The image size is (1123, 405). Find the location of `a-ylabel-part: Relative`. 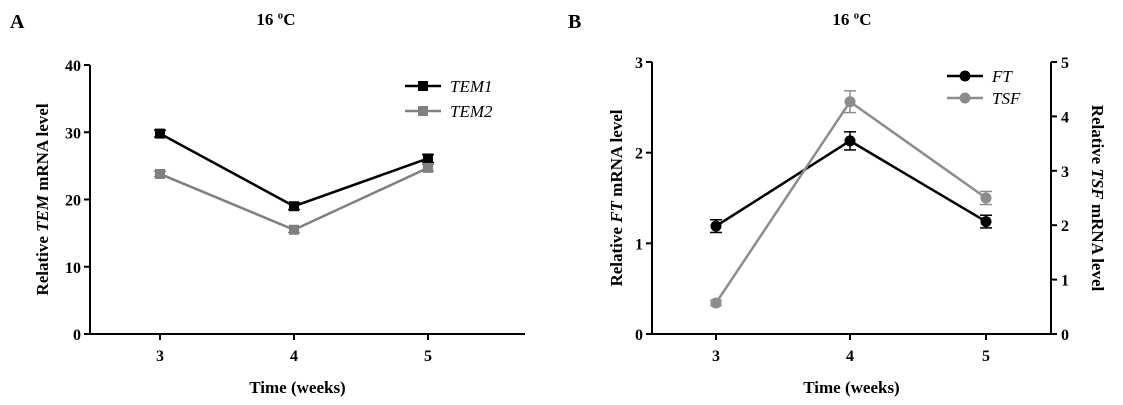

a-ylabel-part: Relative is located at coordinates (42, 264).